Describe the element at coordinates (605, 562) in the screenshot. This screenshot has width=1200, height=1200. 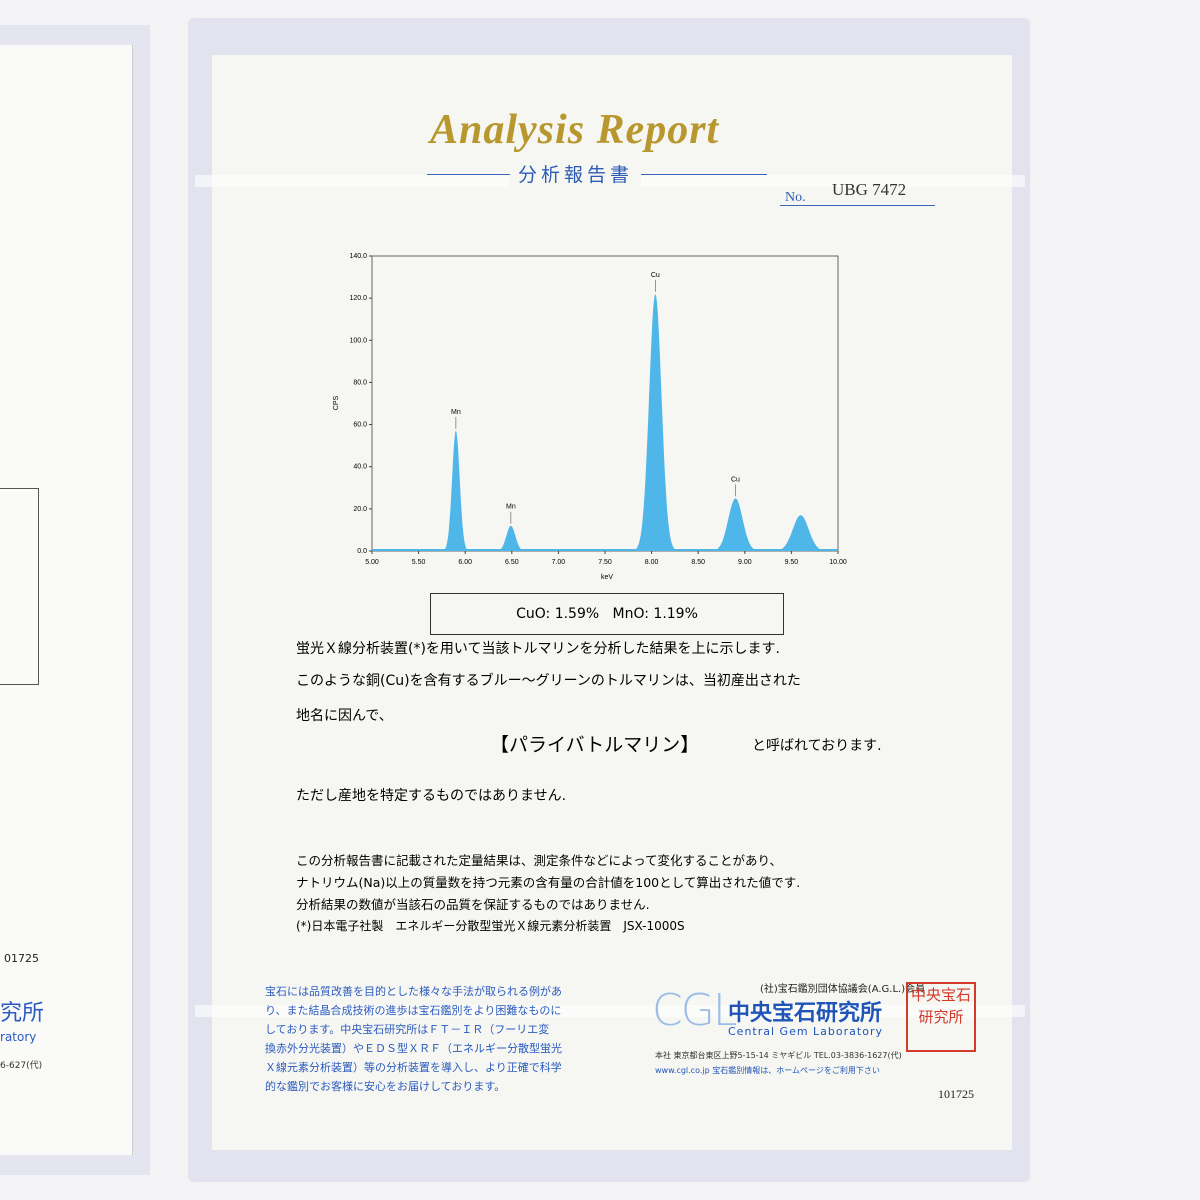
I see `x-tick-label: 7.50` at that location.